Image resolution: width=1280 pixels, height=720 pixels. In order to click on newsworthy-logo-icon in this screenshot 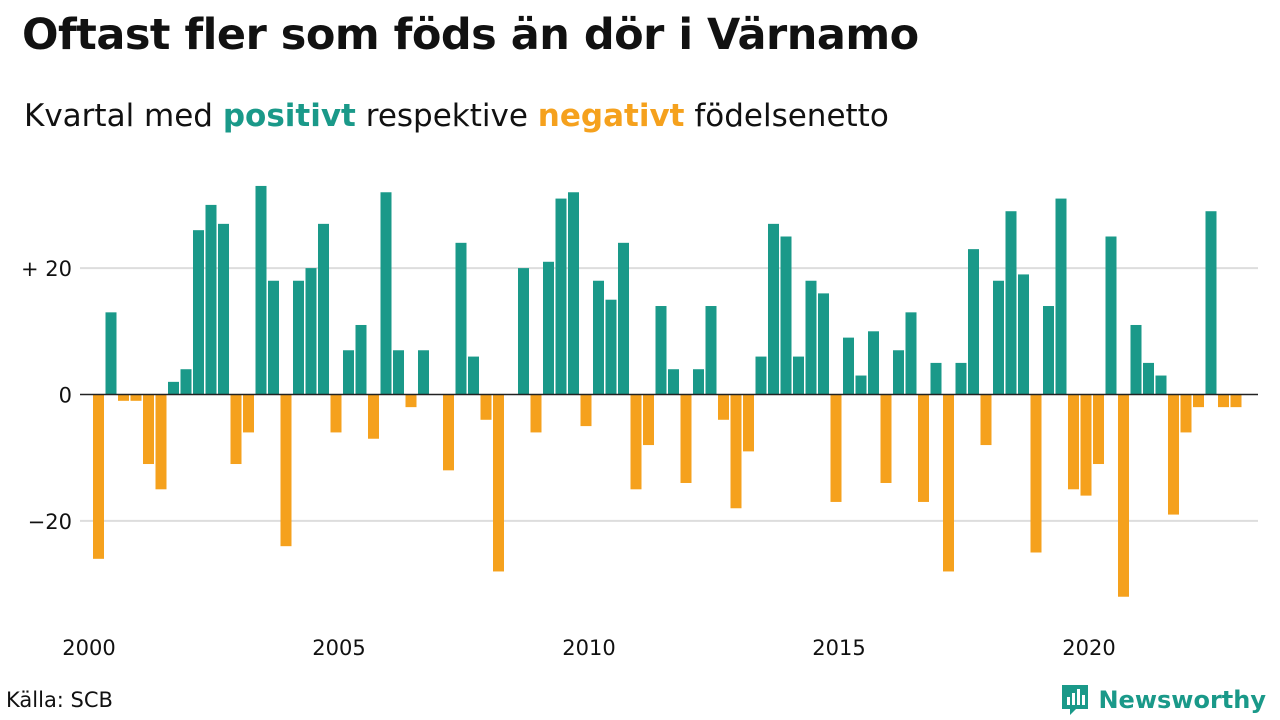, I will do `click(1075, 700)`.